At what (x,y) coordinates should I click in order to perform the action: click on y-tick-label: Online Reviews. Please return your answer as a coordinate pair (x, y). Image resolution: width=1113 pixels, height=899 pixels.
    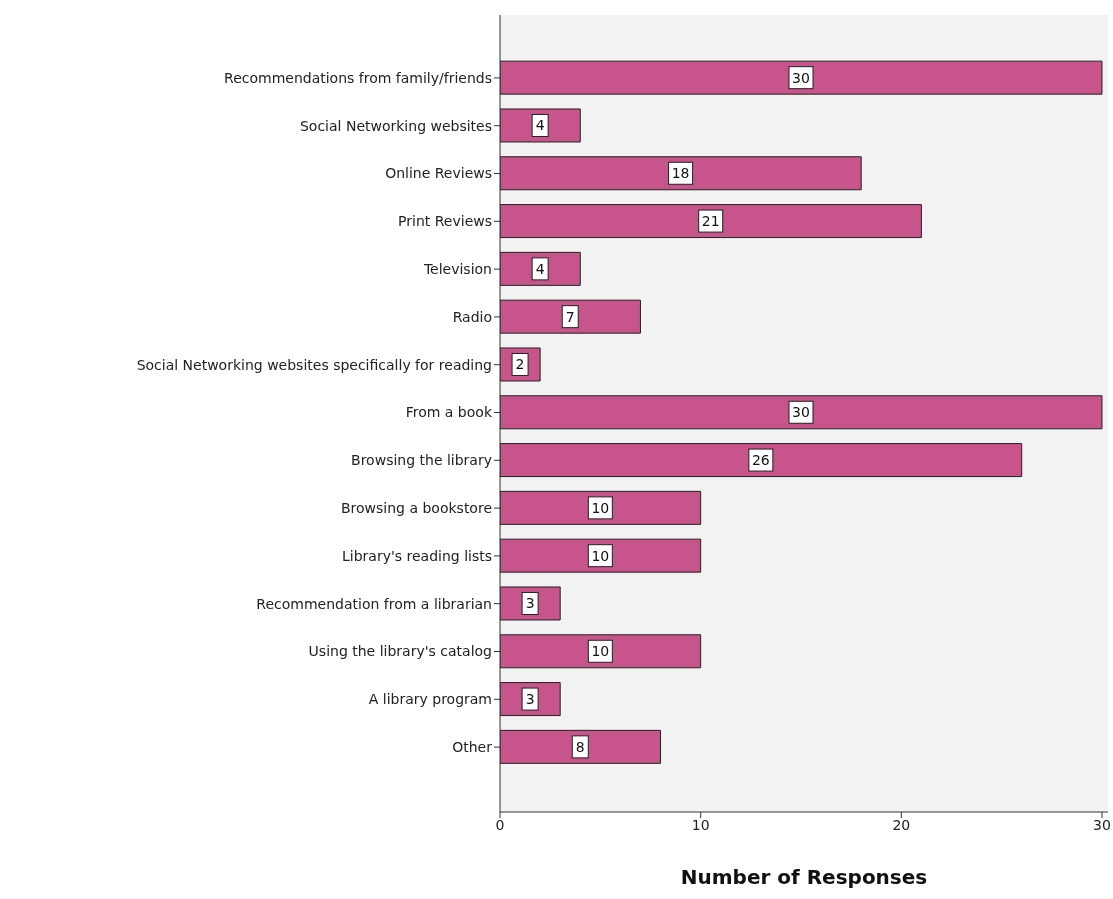
    Looking at the image, I should click on (438, 173).